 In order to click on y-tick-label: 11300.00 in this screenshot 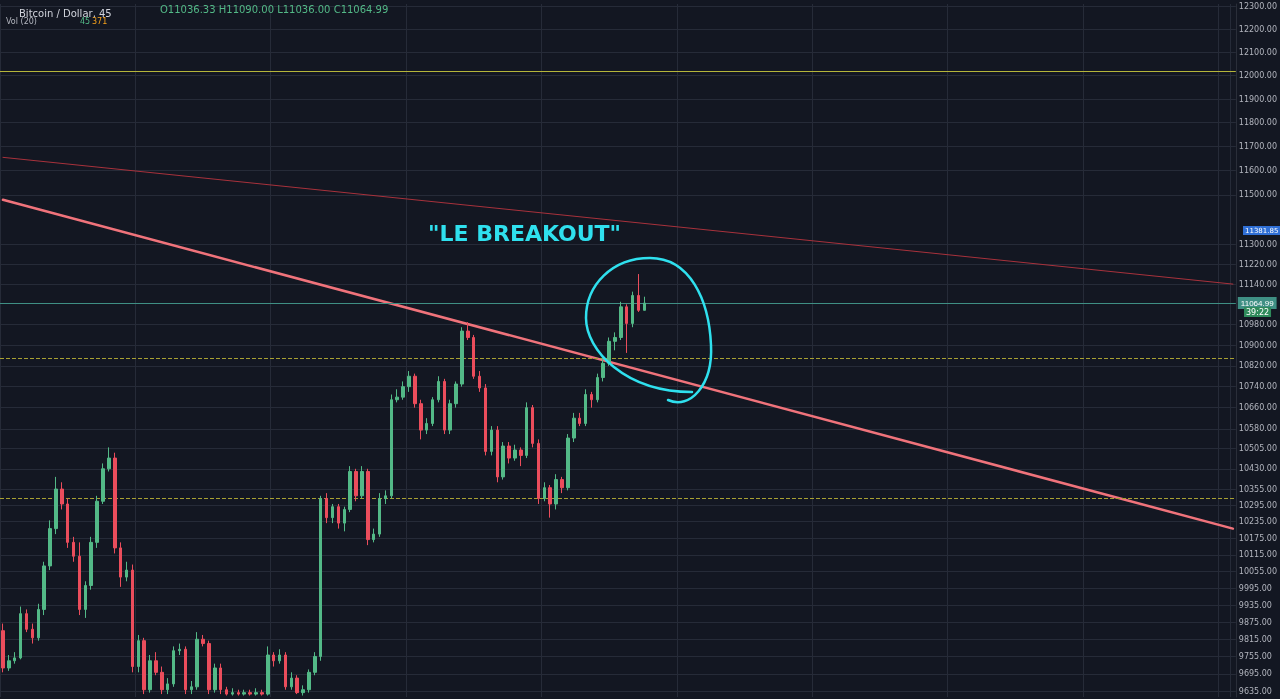, I will do `click(1257, 244)`.